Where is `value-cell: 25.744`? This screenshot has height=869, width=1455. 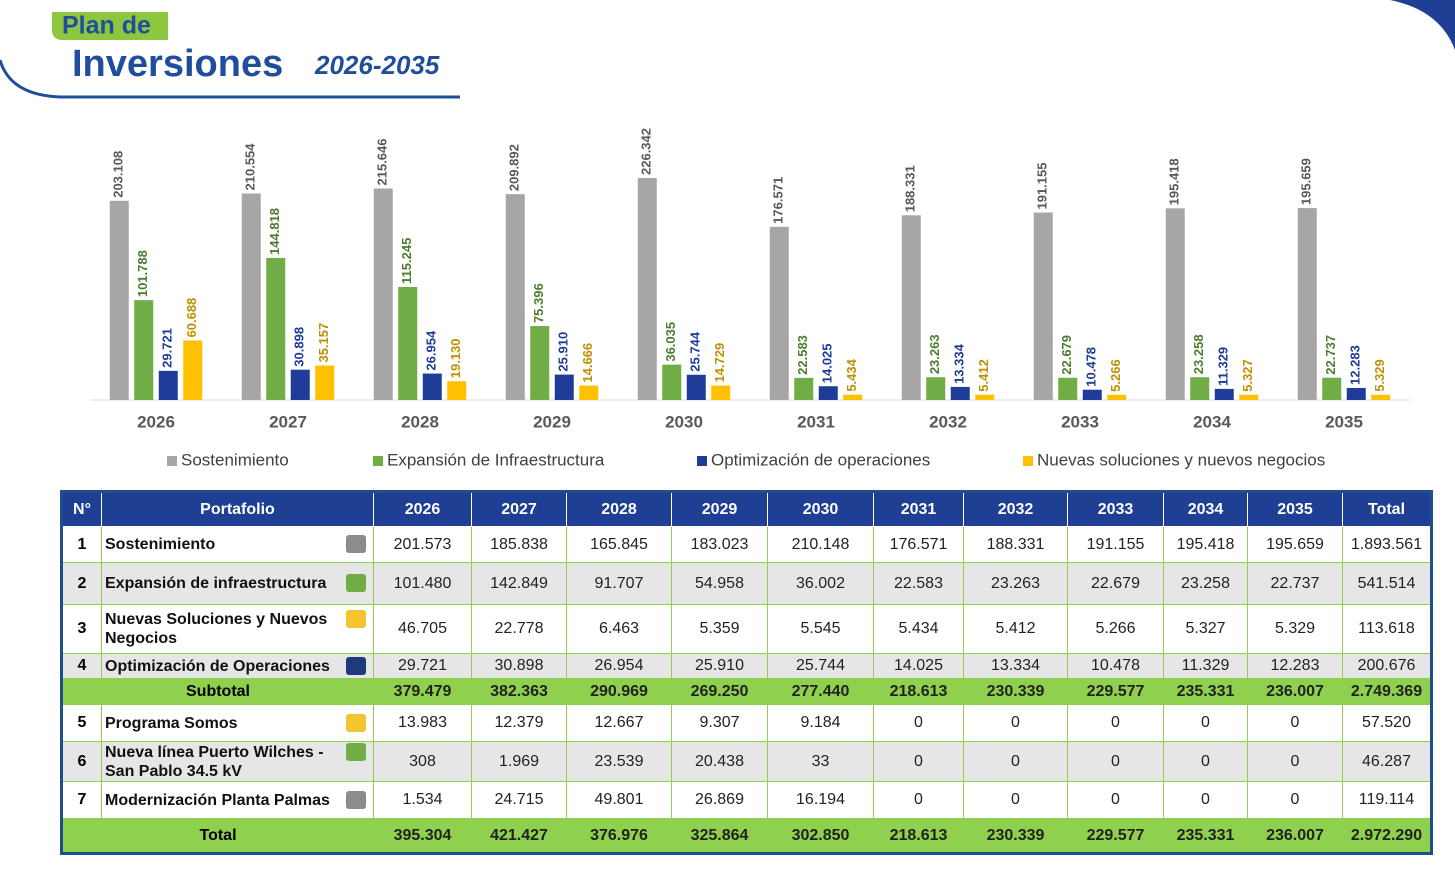 value-cell: 25.744 is located at coordinates (820, 666).